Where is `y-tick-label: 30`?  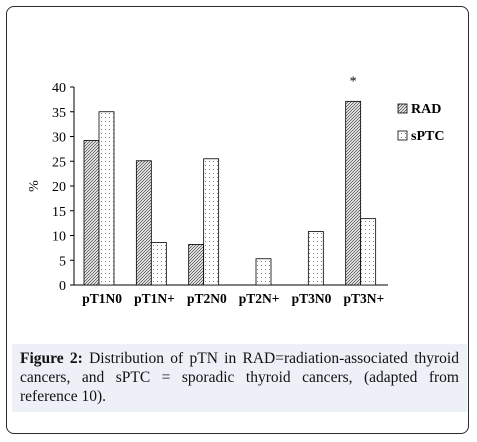
y-tick-label: 30 is located at coordinates (59, 138).